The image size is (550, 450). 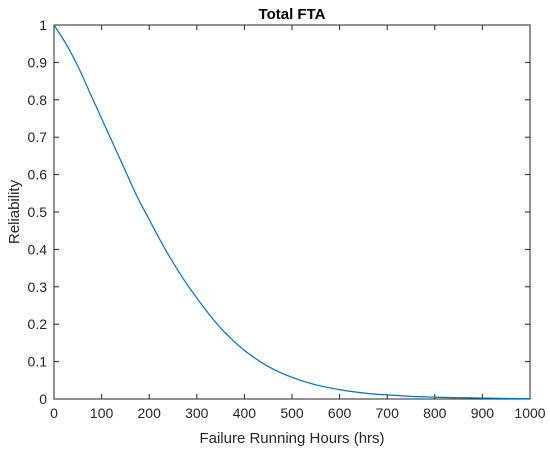 I want to click on x-tick-label: 800, so click(x=435, y=413).